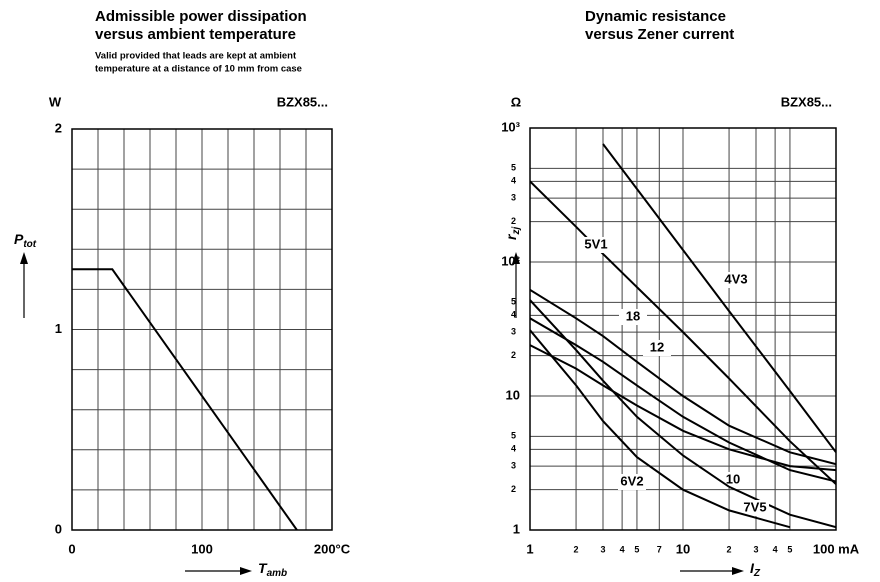 This screenshot has height=582, width=880. I want to click on series-label: 5V1, so click(595, 243).